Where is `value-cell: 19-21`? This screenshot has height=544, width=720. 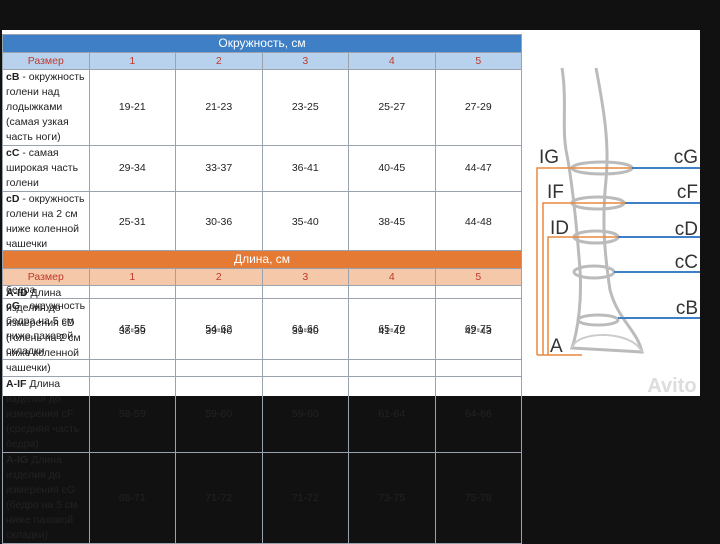 value-cell: 19-21 is located at coordinates (132, 107).